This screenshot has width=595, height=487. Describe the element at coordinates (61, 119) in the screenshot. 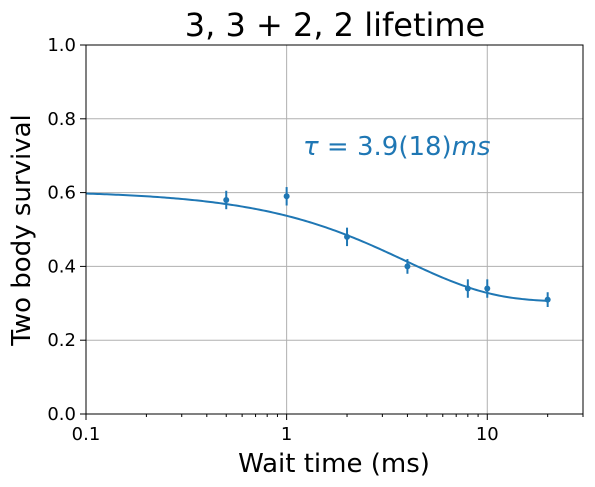

I see `y-tick-label: 0.8` at that location.